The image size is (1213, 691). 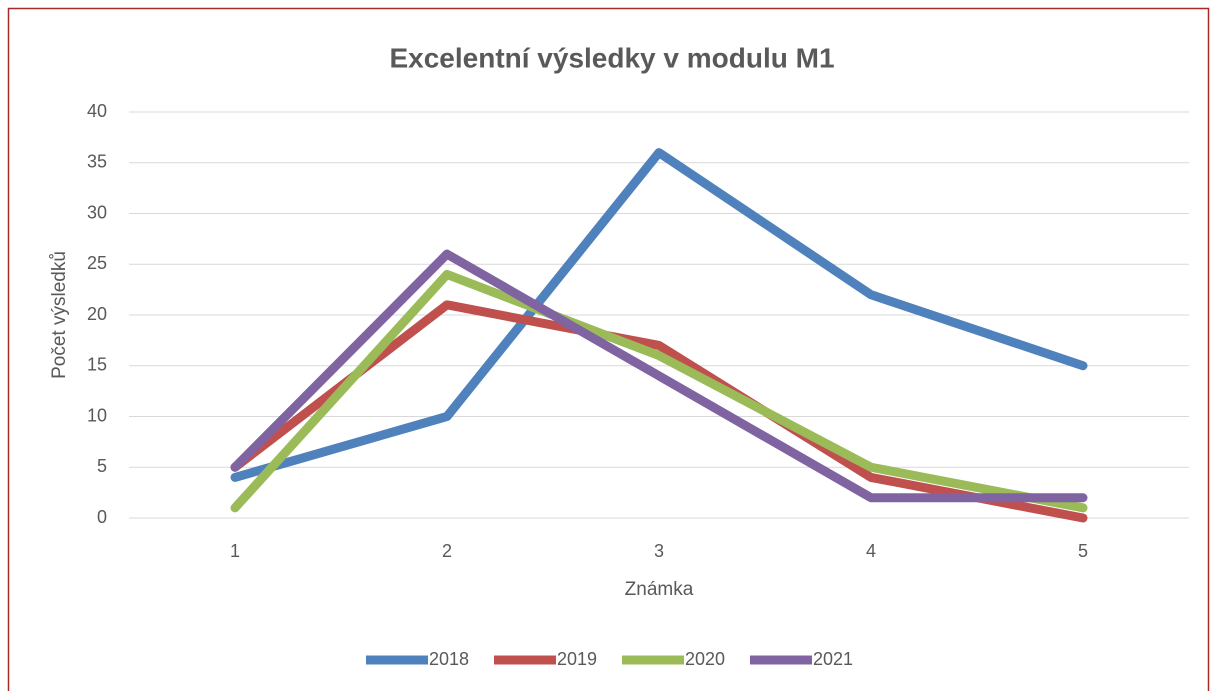 I want to click on y-tick-label: 30, so click(x=97, y=212).